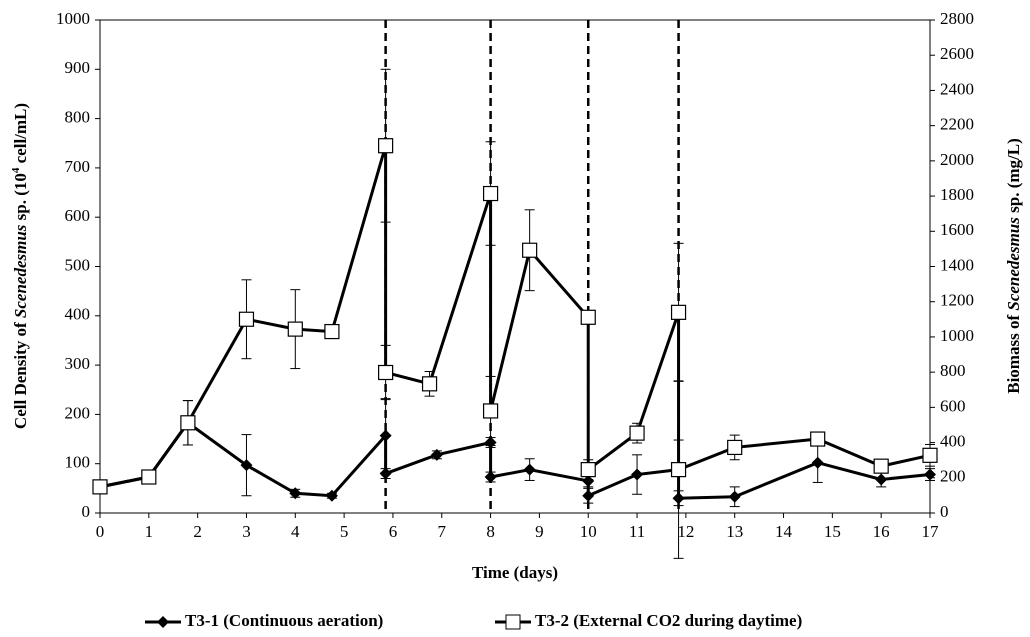  I want to click on y-tick-label: 300, so click(78, 363).